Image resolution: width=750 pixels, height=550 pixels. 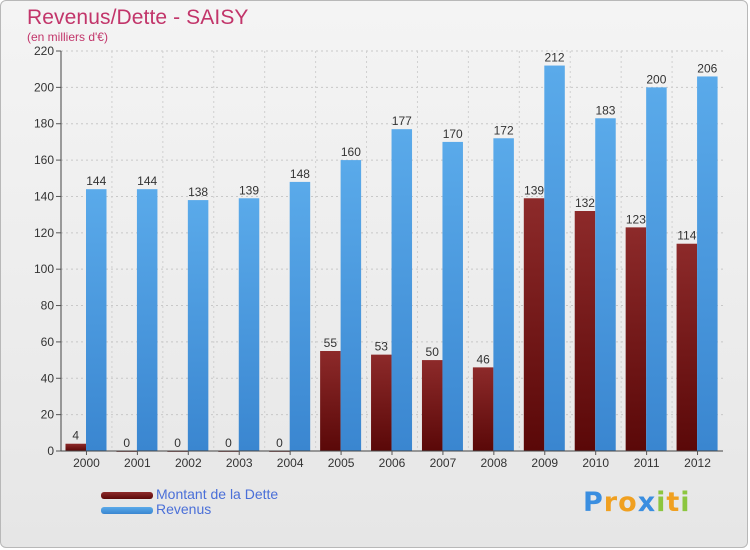 I want to click on x-tick-label: 2012, so click(x=697, y=463).